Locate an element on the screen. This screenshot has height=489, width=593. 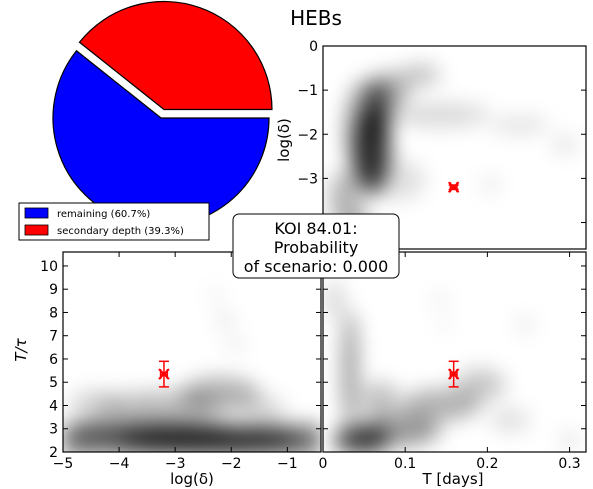
bottom-left-xtick-label: −4 is located at coordinates (119, 464).